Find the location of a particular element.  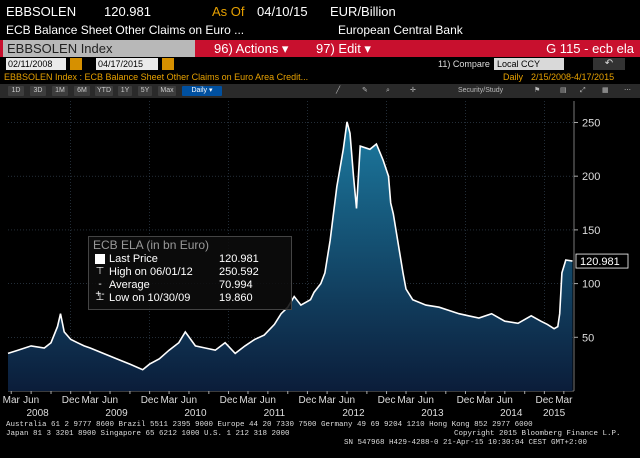

period-1y-button: 1Y is located at coordinates (125, 91).